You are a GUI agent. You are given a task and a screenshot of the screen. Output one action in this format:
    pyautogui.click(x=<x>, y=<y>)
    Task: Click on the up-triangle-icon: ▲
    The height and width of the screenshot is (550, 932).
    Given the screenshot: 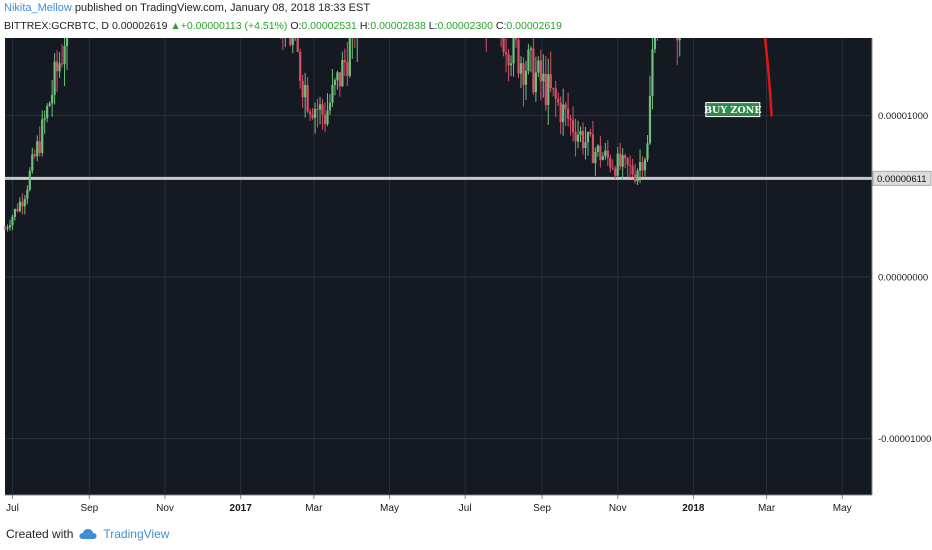 What is the action you would take?
    pyautogui.click(x=175, y=26)
    